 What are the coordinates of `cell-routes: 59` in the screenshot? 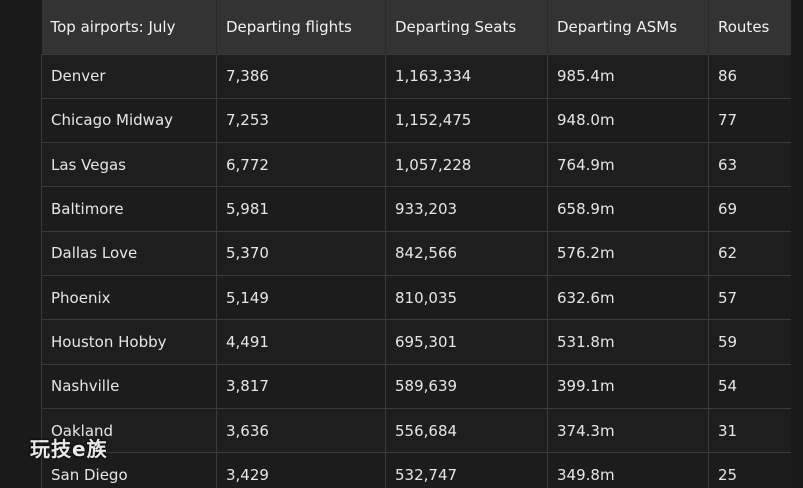 It's located at (749, 342).